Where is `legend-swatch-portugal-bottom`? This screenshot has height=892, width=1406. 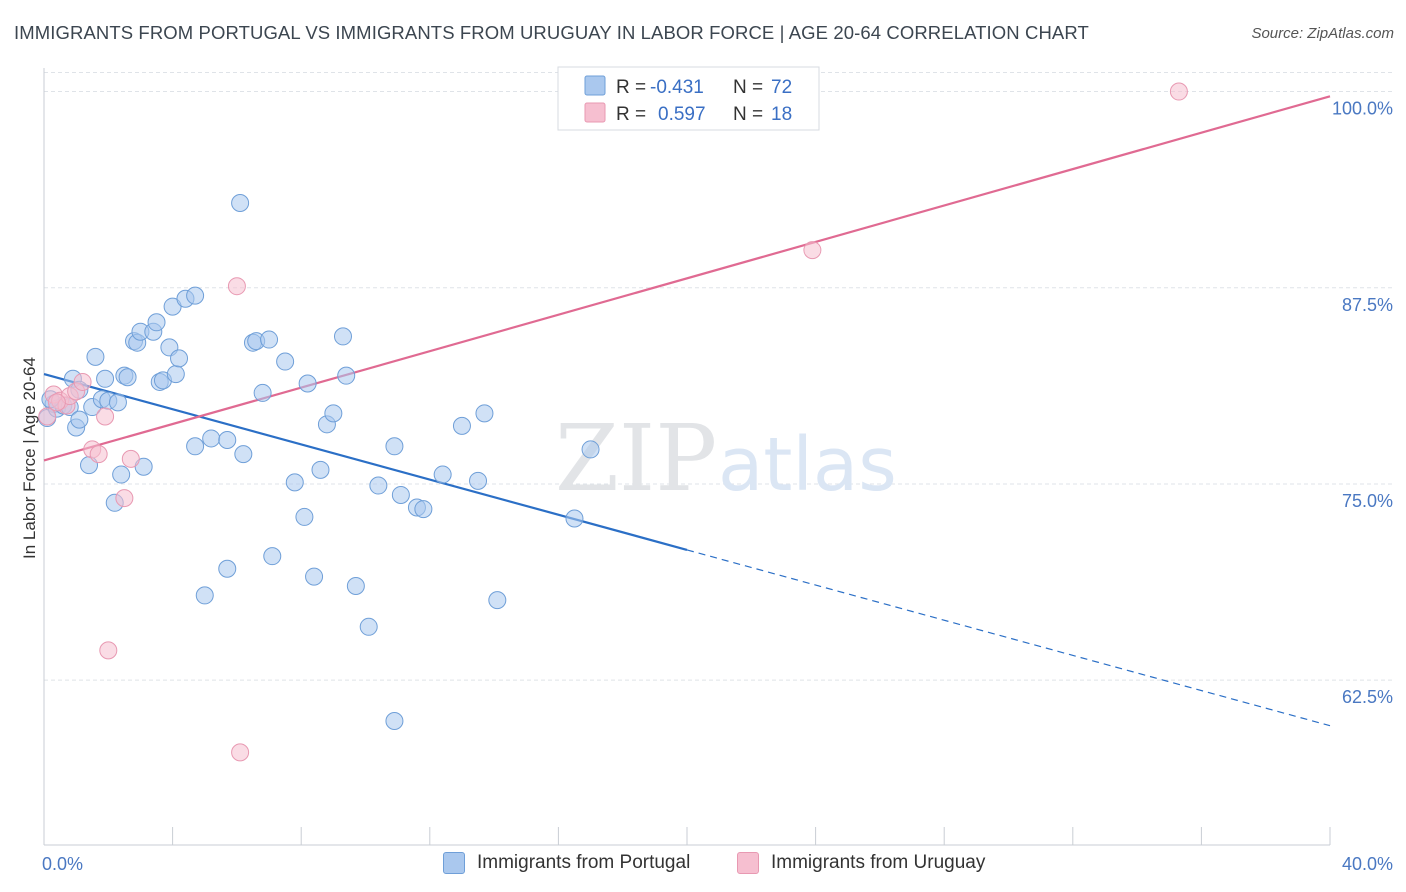 legend-swatch-portugal-bottom is located at coordinates (454, 863).